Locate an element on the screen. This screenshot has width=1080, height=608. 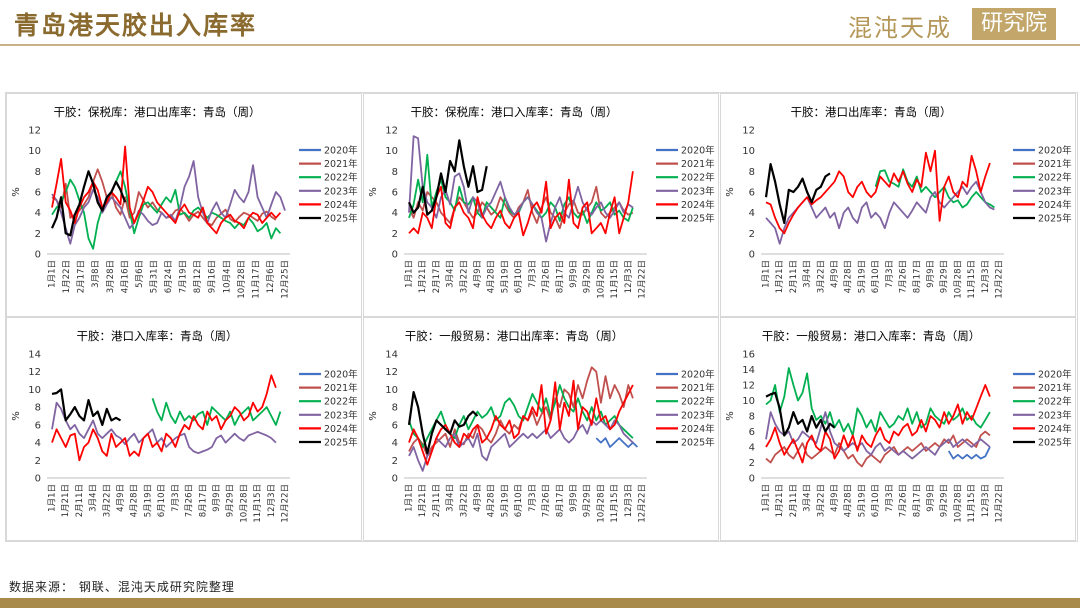
x-tick-label: 7月19日 is located at coordinates (184, 276).